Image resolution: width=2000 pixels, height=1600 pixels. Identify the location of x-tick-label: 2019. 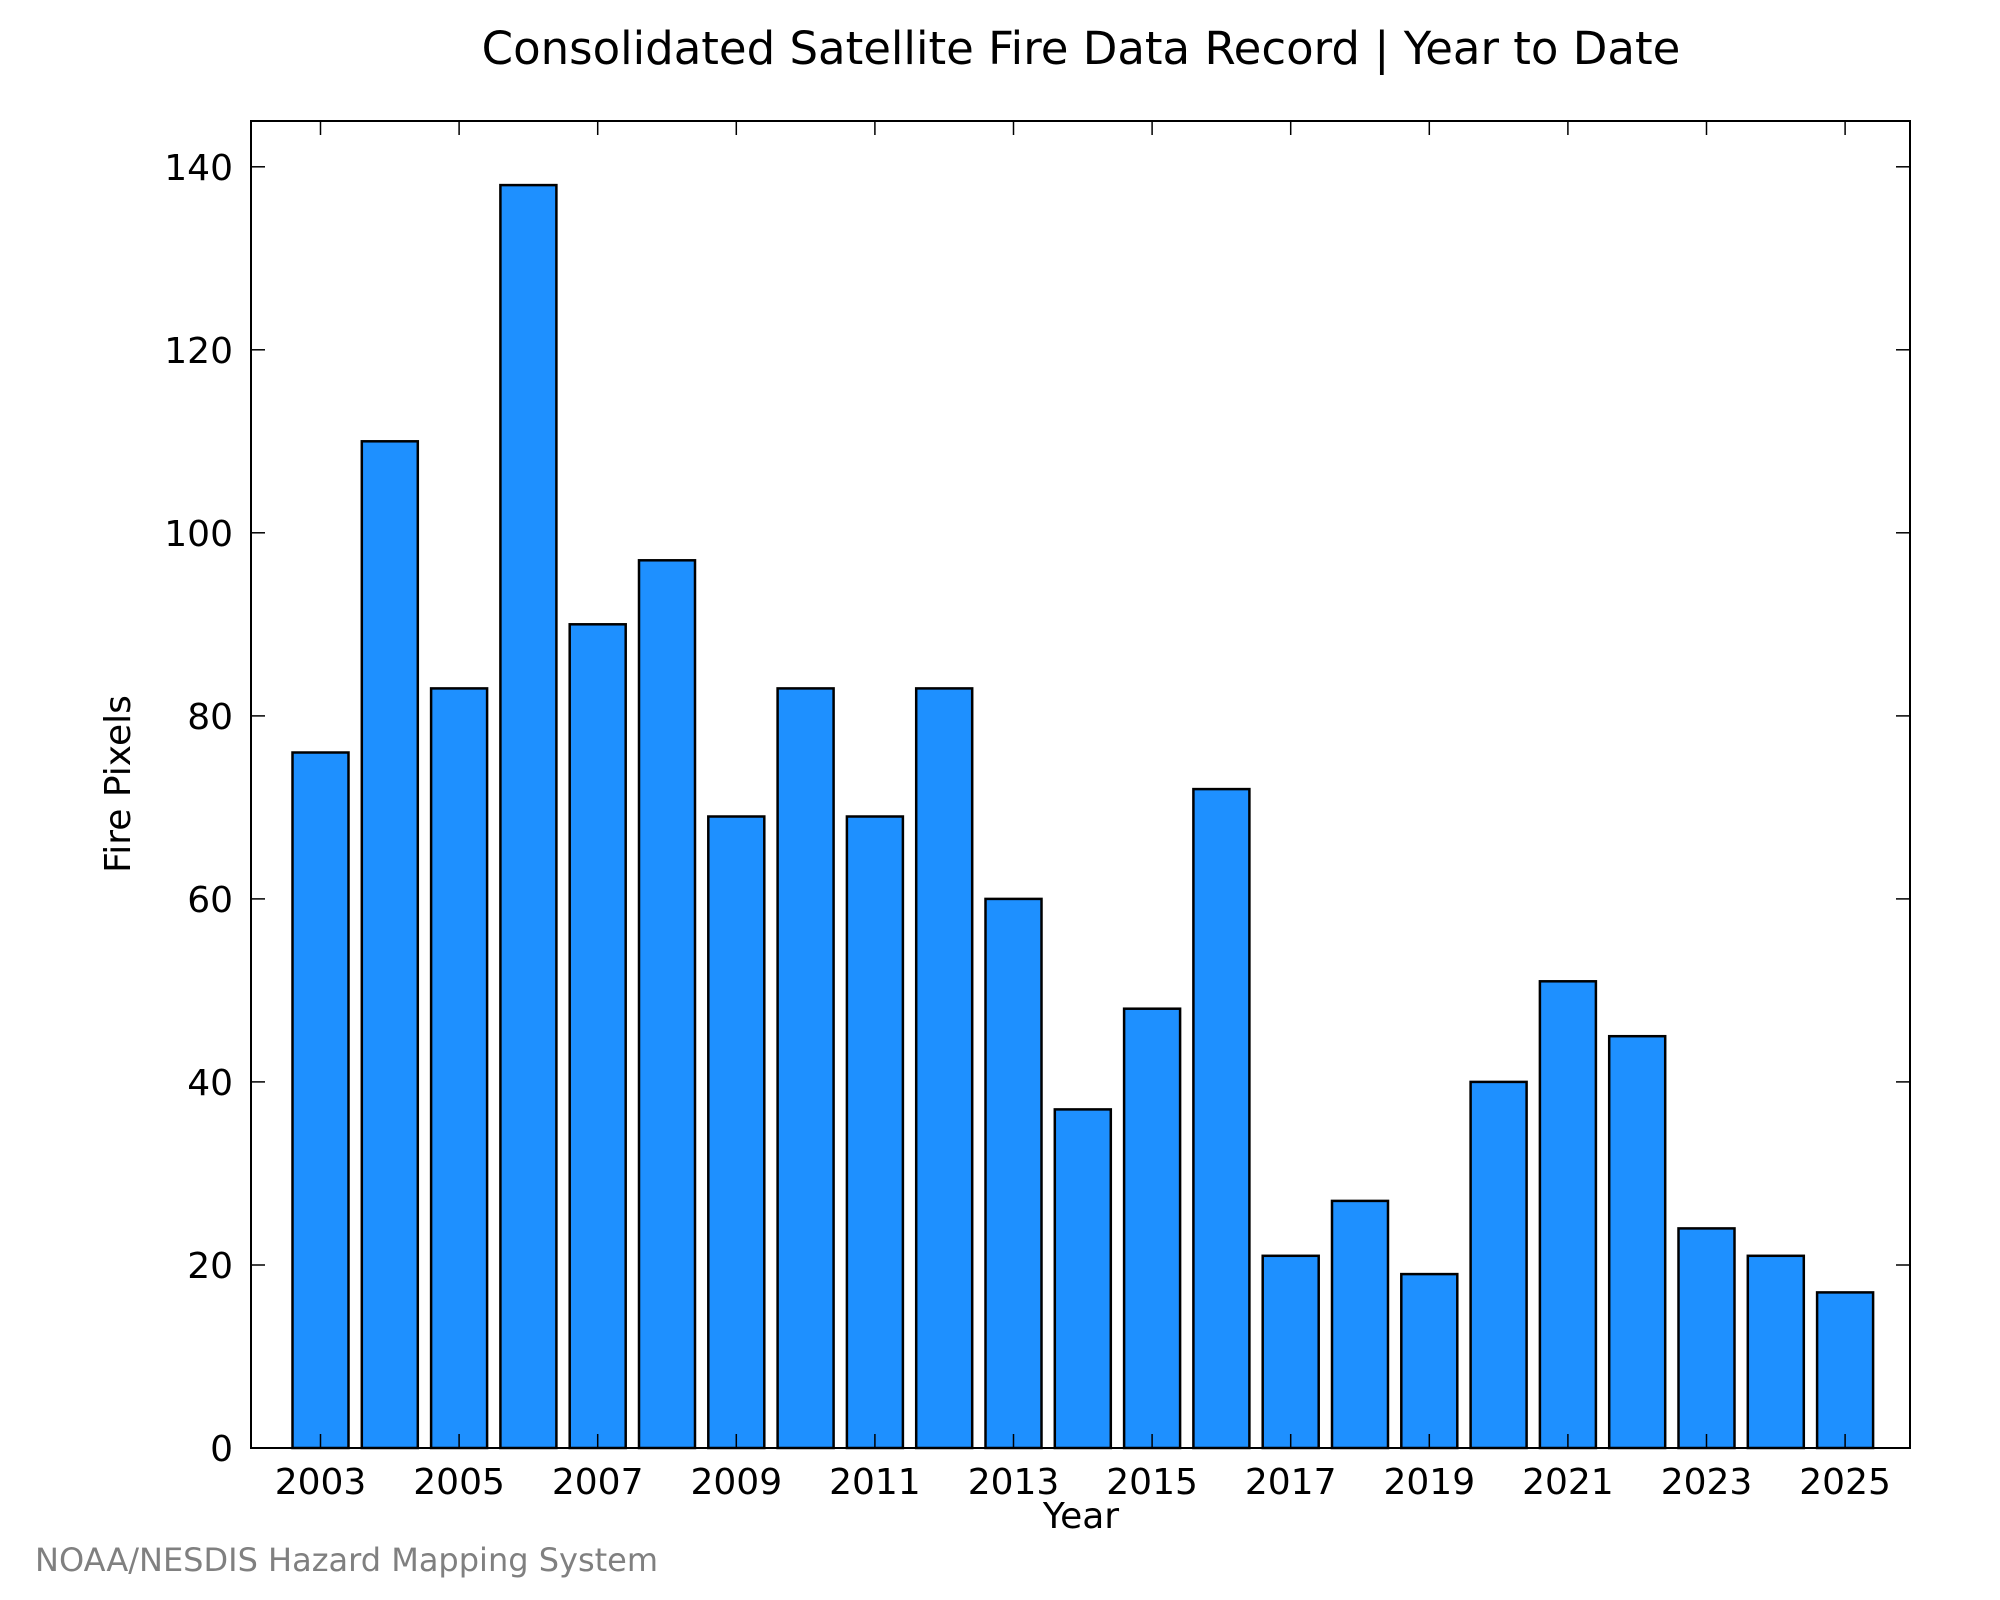
(1429, 1482).